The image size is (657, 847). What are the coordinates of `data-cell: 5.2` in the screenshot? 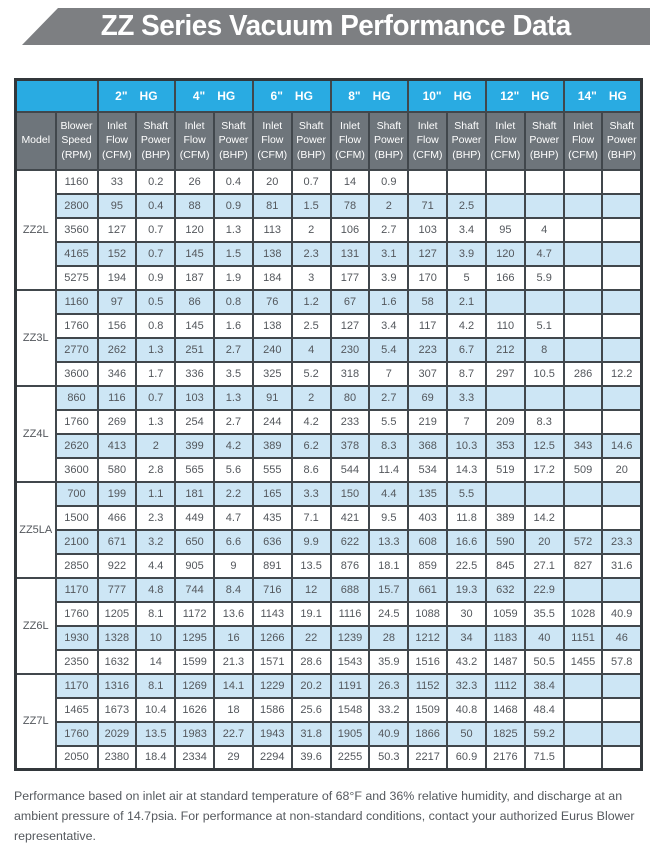 It's located at (311, 373).